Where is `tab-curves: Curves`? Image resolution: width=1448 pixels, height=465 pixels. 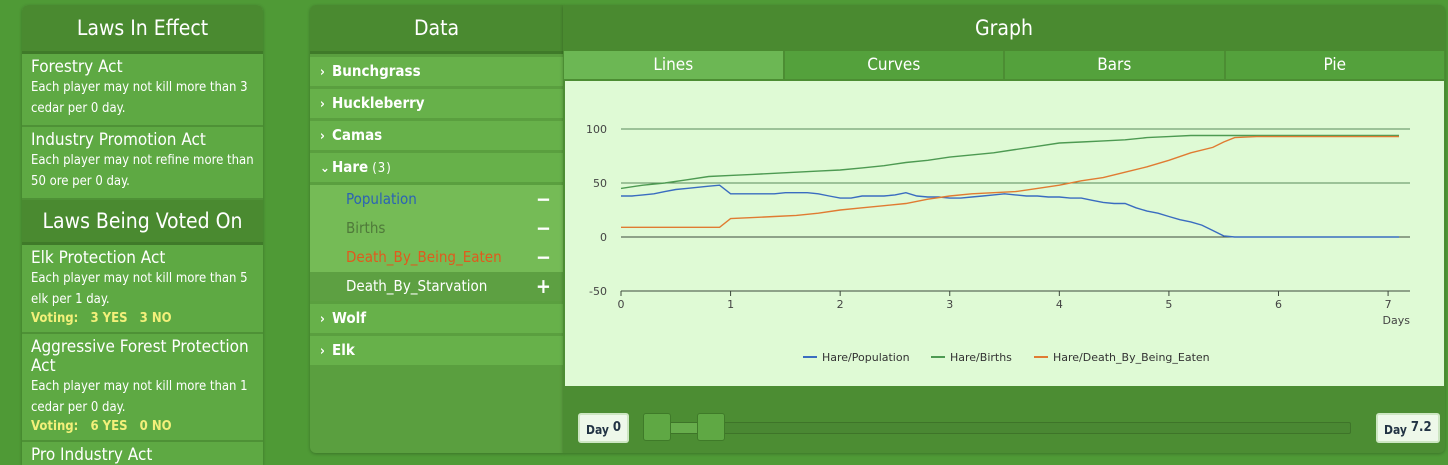
tab-curves: Curves is located at coordinates (893, 65).